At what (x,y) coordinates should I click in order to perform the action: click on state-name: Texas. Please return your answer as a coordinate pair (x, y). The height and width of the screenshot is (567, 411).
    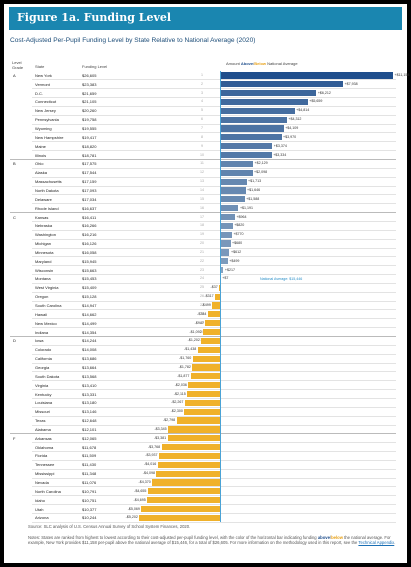
    Looking at the image, I should click on (40, 421).